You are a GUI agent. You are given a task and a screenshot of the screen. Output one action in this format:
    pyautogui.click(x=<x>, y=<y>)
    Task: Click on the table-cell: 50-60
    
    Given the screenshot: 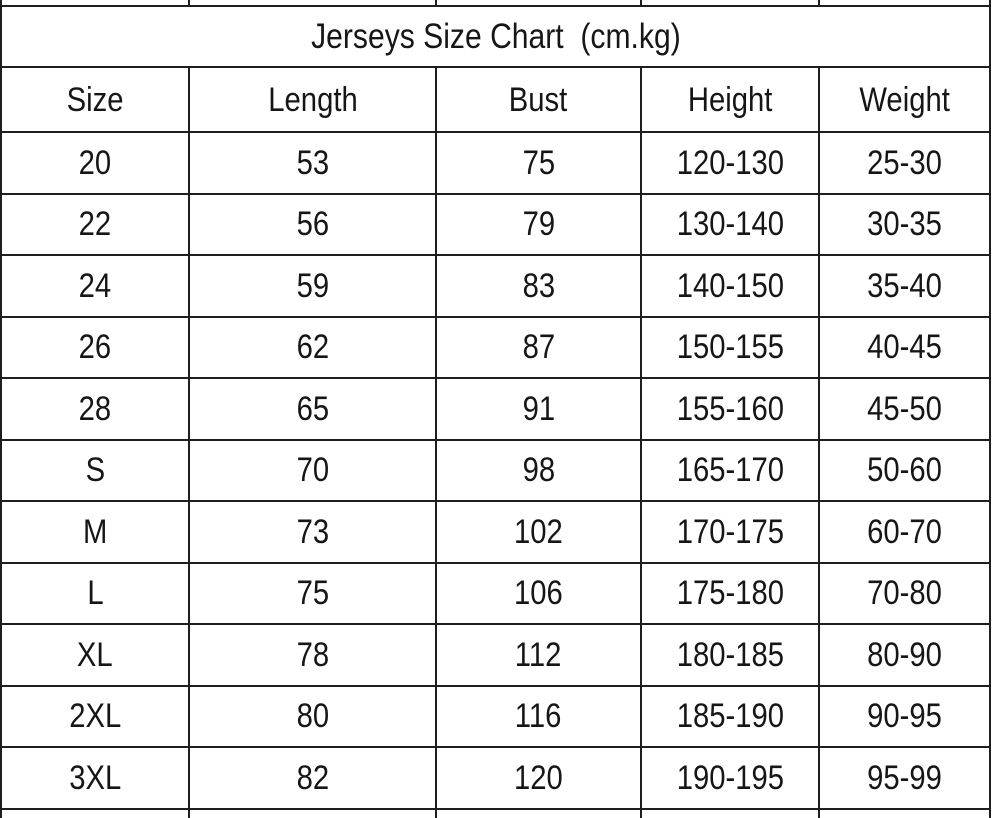 What is the action you would take?
    pyautogui.click(x=904, y=471)
    